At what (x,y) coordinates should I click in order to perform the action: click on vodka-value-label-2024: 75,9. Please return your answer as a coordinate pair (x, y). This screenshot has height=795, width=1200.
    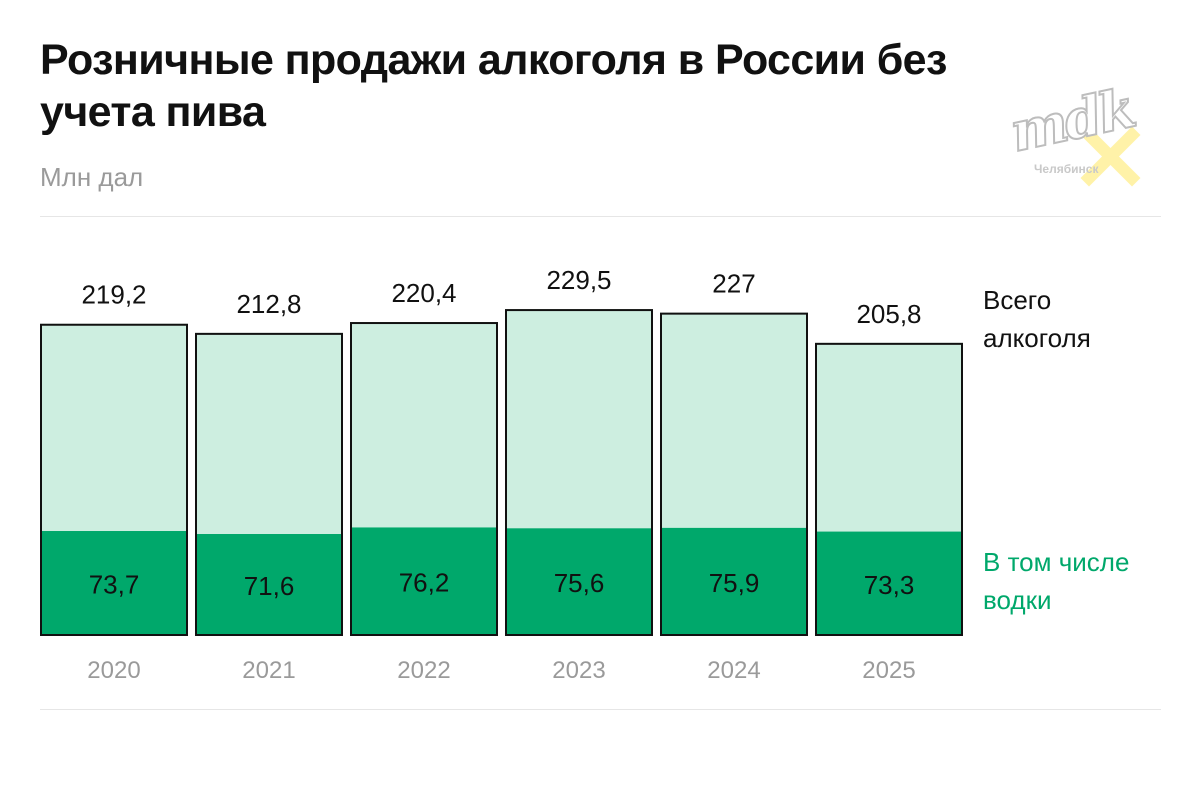
    Looking at the image, I should click on (734, 583).